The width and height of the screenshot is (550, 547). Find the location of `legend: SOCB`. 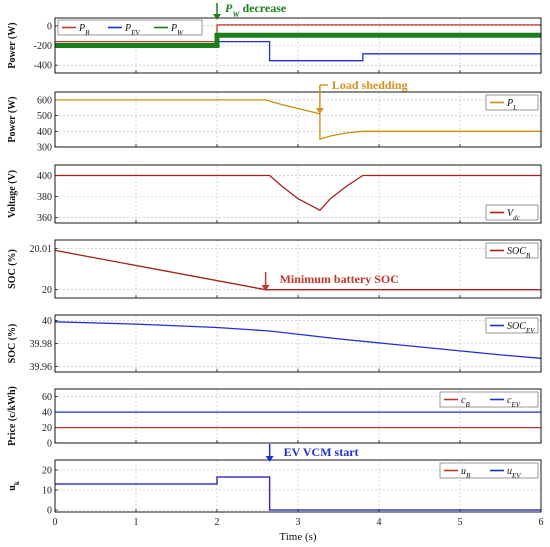

legend: SOCB is located at coordinates (512, 251).